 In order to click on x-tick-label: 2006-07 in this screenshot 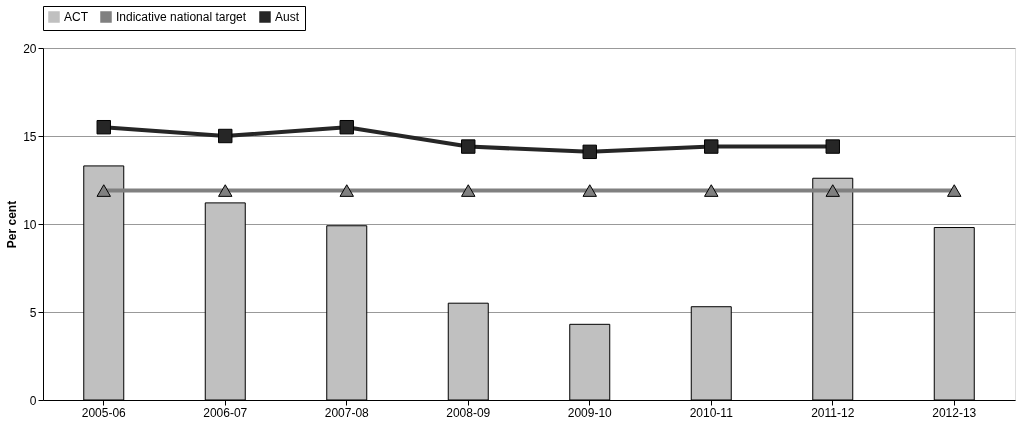, I will do `click(225, 412)`.